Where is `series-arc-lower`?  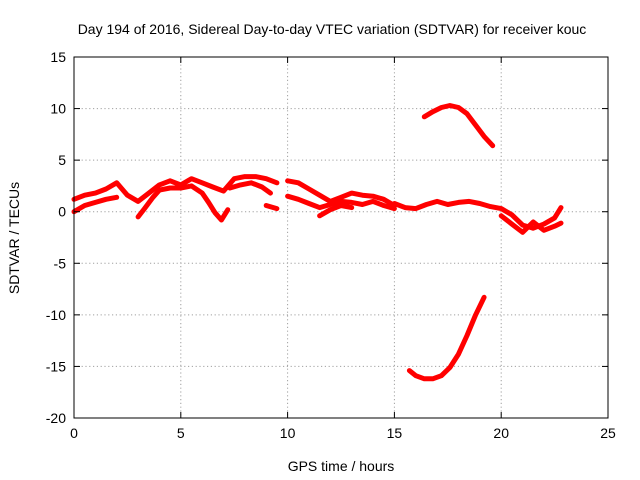 series-arc-lower is located at coordinates (446, 338).